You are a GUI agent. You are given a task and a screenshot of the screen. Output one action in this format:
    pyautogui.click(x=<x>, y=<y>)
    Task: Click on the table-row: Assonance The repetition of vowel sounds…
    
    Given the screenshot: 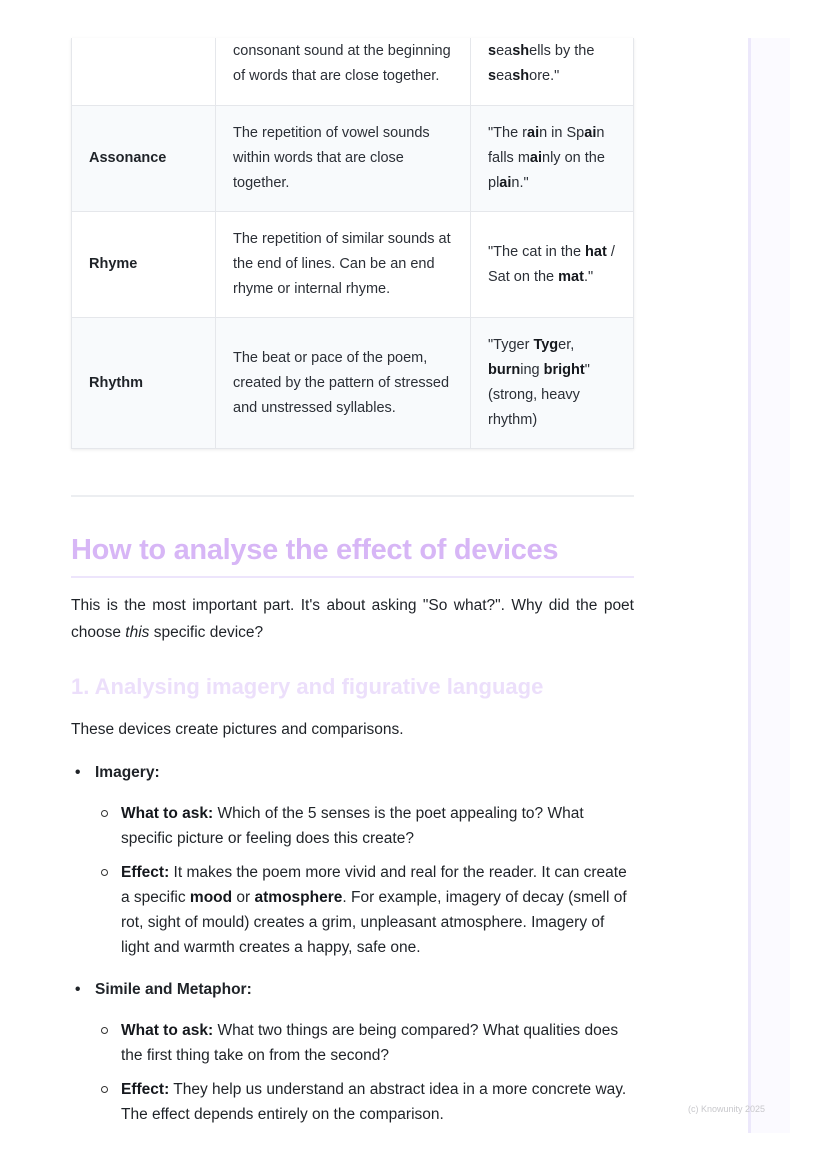 What is the action you would take?
    pyautogui.click(x=352, y=158)
    